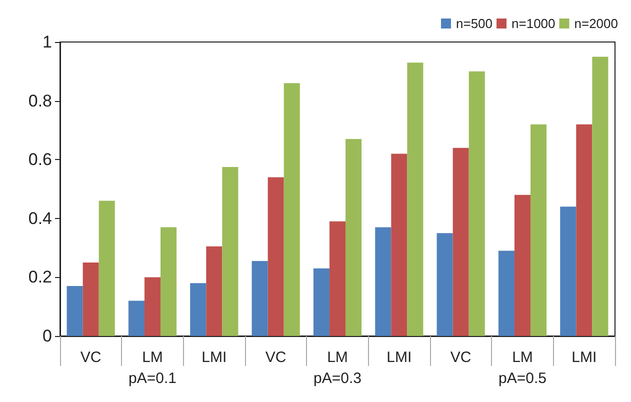 The height and width of the screenshot is (402, 631). Describe the element at coordinates (152, 378) in the screenshot. I see `text: pA=0.1` at that location.